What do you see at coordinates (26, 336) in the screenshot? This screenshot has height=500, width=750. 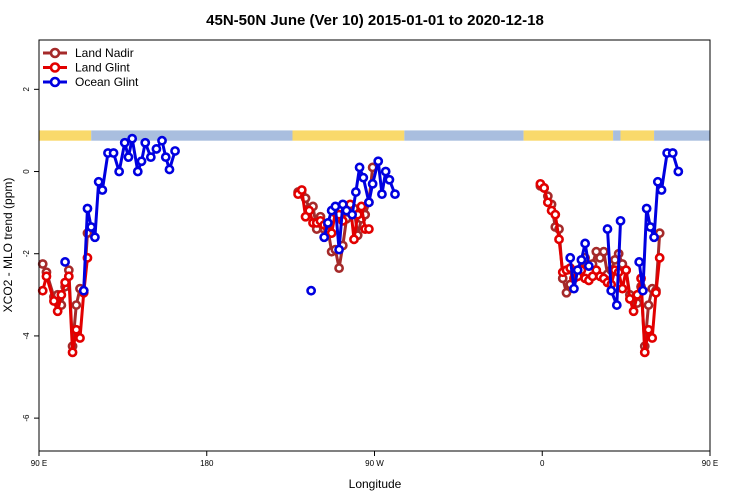 I see `y-tick-label: -4` at bounding box center [26, 336].